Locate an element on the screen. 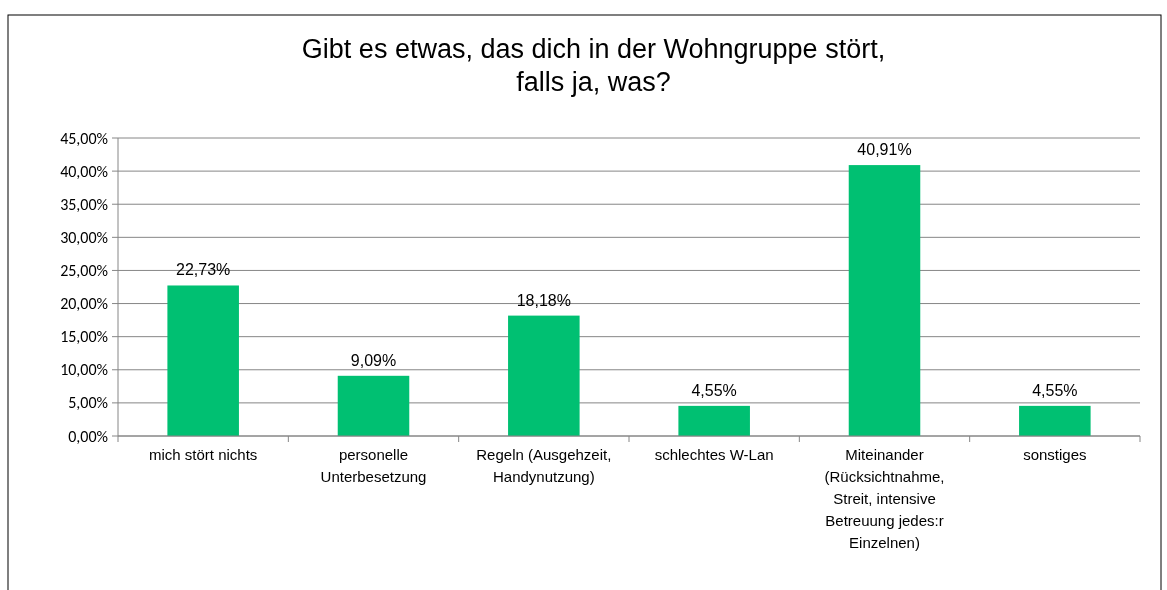 This screenshot has width=1167, height=590. x-tick-label: personelle Unterbesetzung is located at coordinates (373, 465).